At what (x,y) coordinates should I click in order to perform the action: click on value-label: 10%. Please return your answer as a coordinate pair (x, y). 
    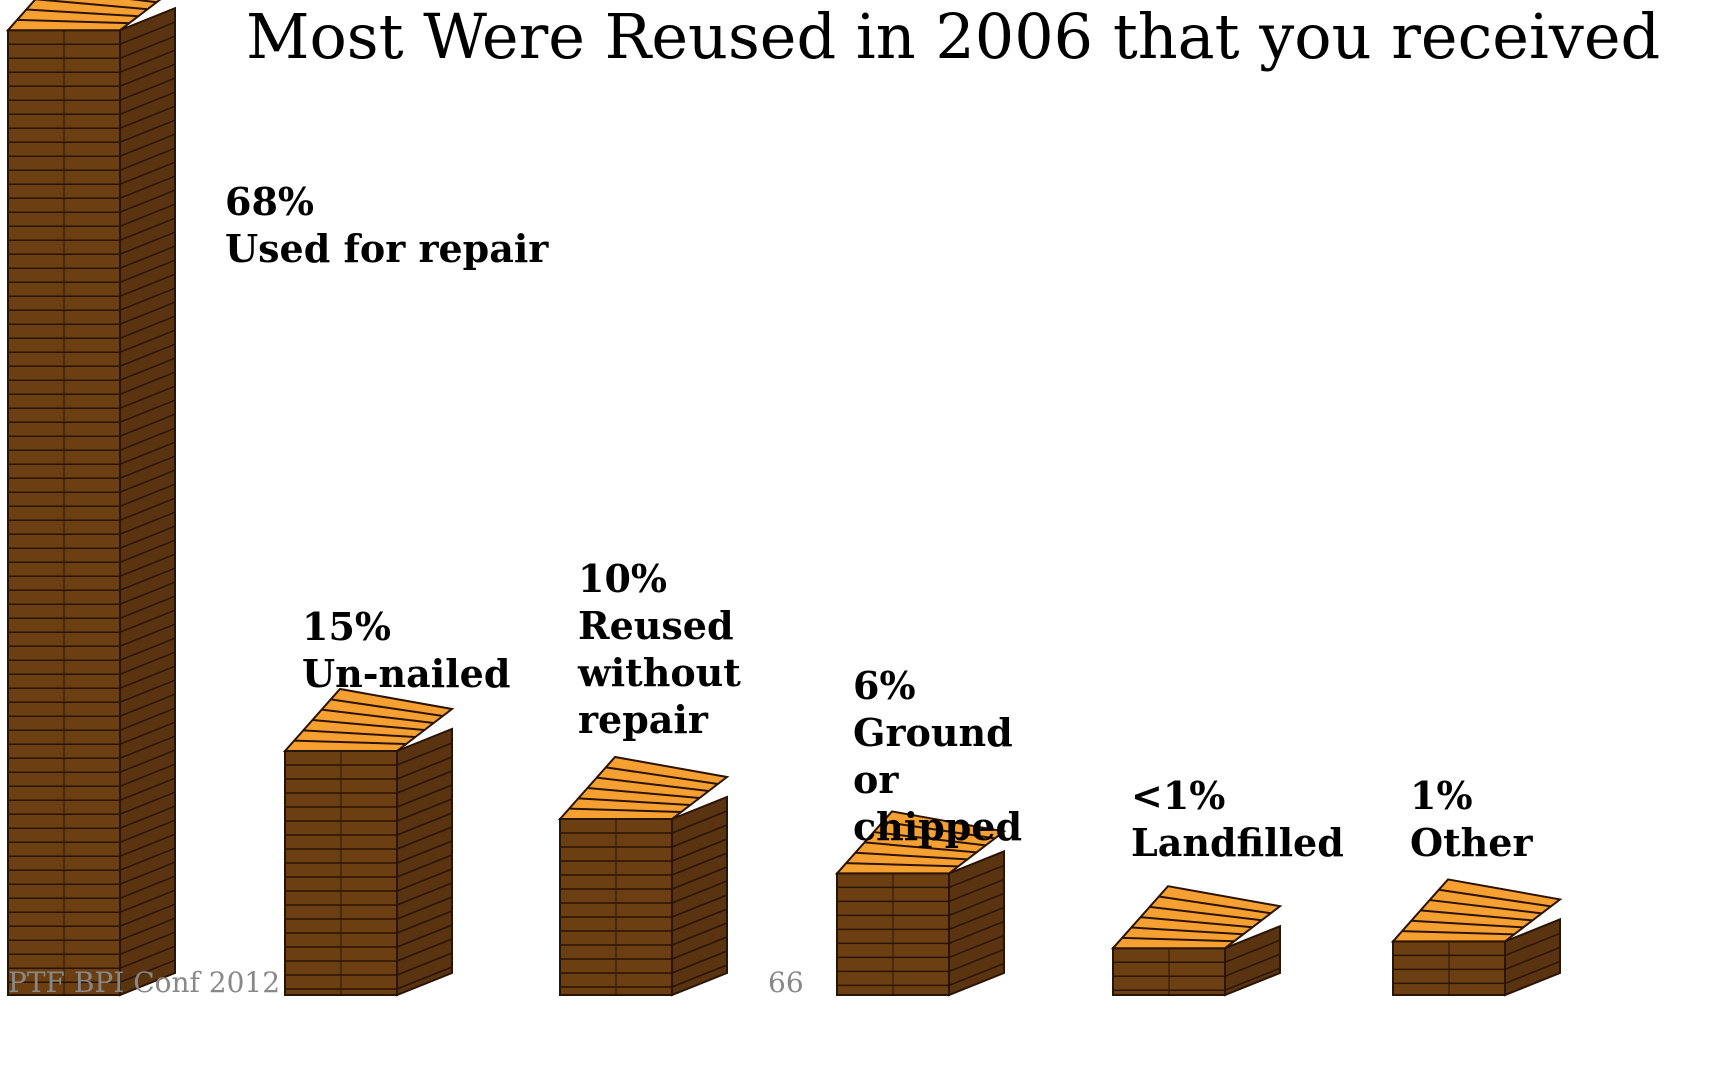
    Looking at the image, I should click on (622, 578).